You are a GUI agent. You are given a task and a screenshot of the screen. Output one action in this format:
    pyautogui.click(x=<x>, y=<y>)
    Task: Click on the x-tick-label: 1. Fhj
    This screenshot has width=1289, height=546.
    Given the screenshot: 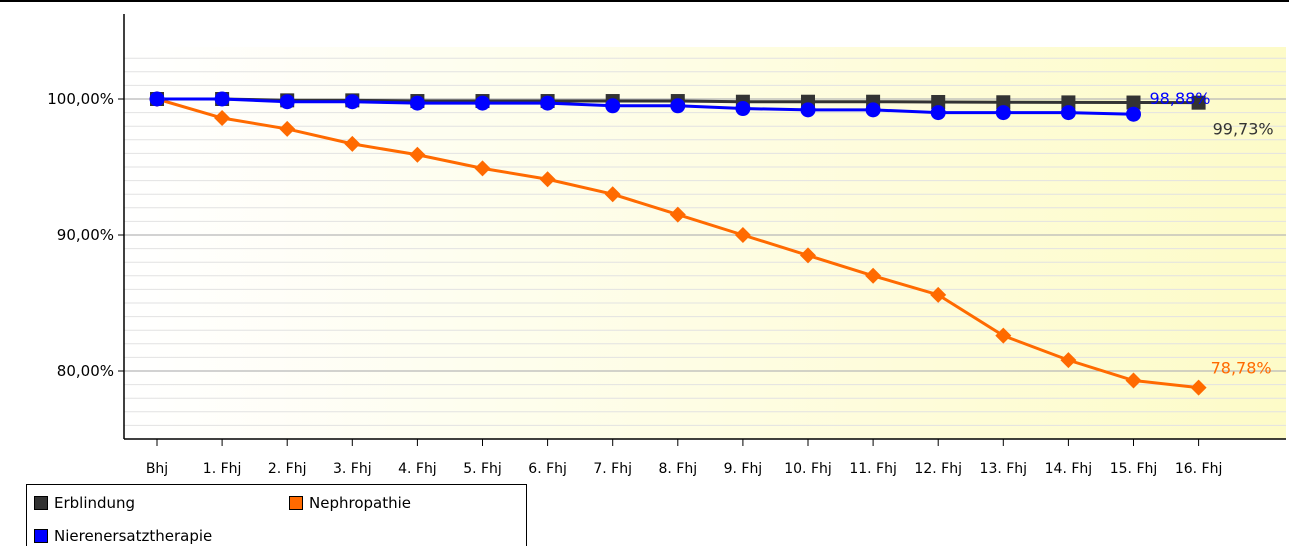 What is the action you would take?
    pyautogui.click(x=222, y=469)
    